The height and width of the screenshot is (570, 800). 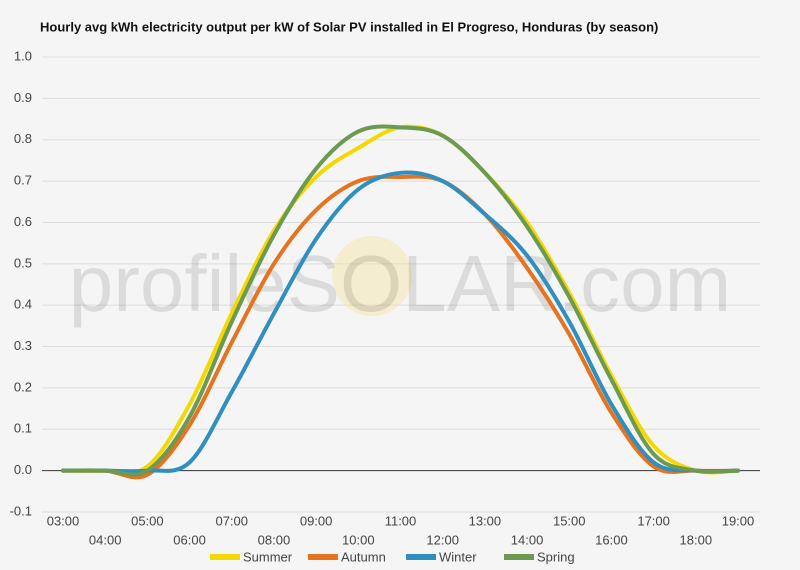 What do you see at coordinates (401, 520) in the screenshot?
I see `x-tick-label: 11:00` at bounding box center [401, 520].